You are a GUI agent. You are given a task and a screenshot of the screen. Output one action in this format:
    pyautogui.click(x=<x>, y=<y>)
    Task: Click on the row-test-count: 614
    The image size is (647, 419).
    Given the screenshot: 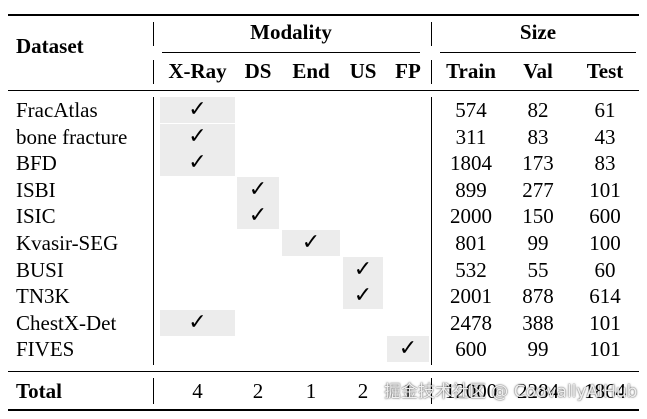 What is the action you would take?
    pyautogui.click(x=605, y=296)
    